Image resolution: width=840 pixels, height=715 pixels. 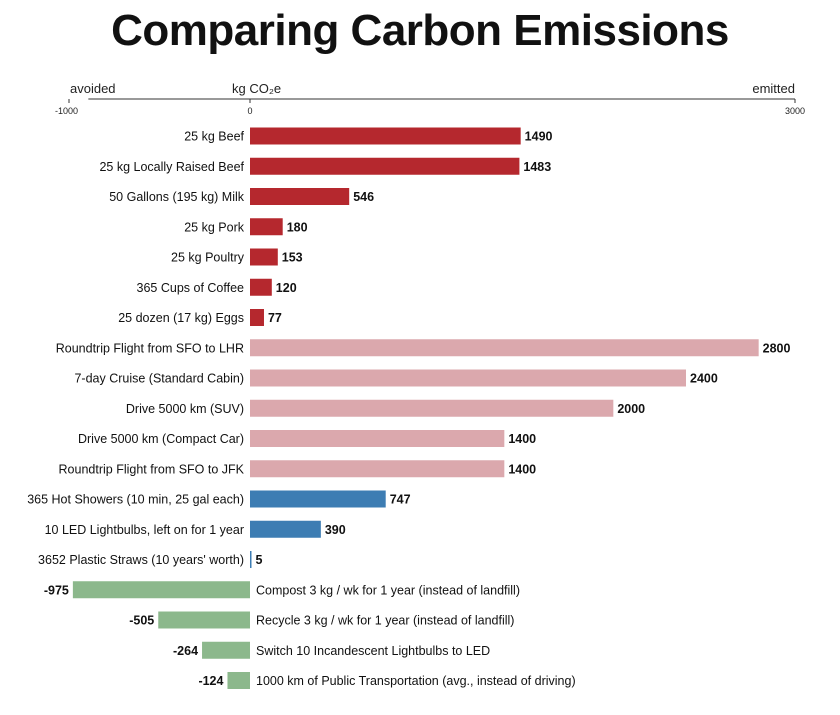 What do you see at coordinates (373, 651) in the screenshot?
I see `category-label: Switch 10 Incandescent Lightbulbs to LED` at bounding box center [373, 651].